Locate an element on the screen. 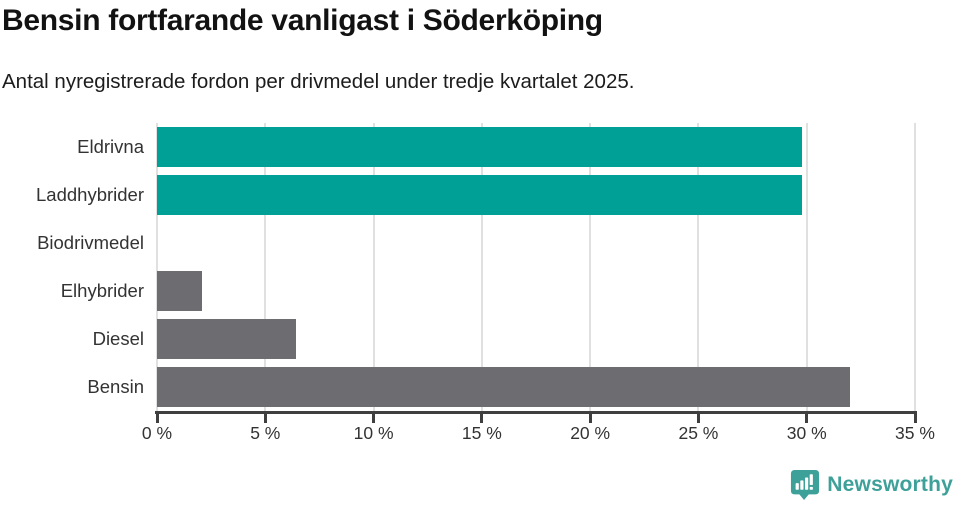 The image size is (960, 505). newsworthy-logo: Newsworthy is located at coordinates (871, 485).